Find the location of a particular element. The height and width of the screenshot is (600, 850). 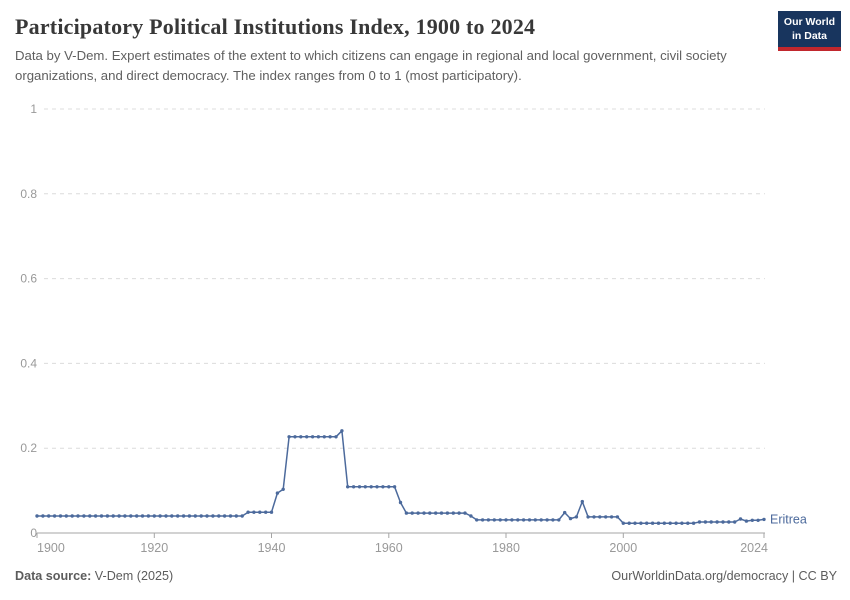

data-points is located at coordinates (400, 477).